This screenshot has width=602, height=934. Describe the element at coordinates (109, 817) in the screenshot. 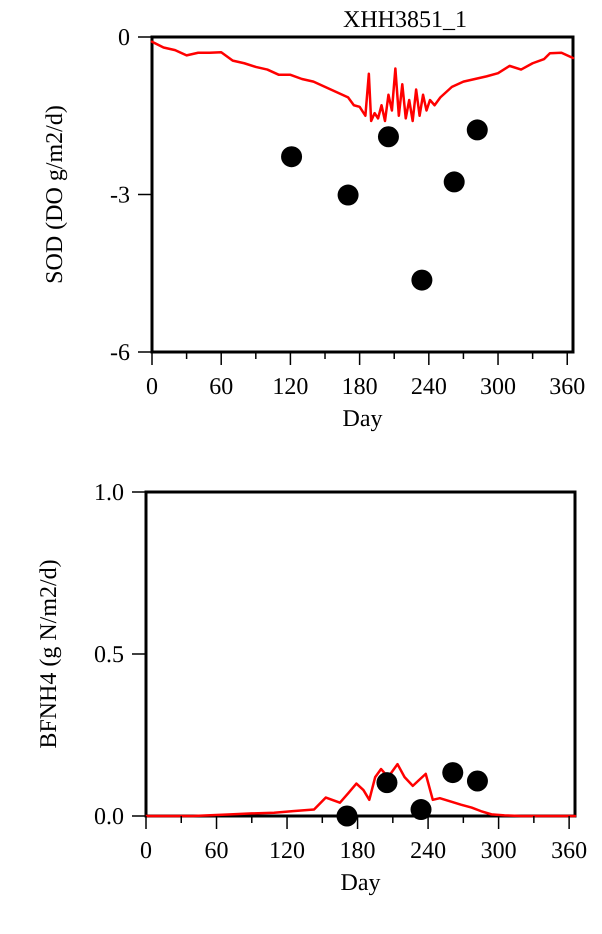

I see `y-tick-label: 0.0` at that location.